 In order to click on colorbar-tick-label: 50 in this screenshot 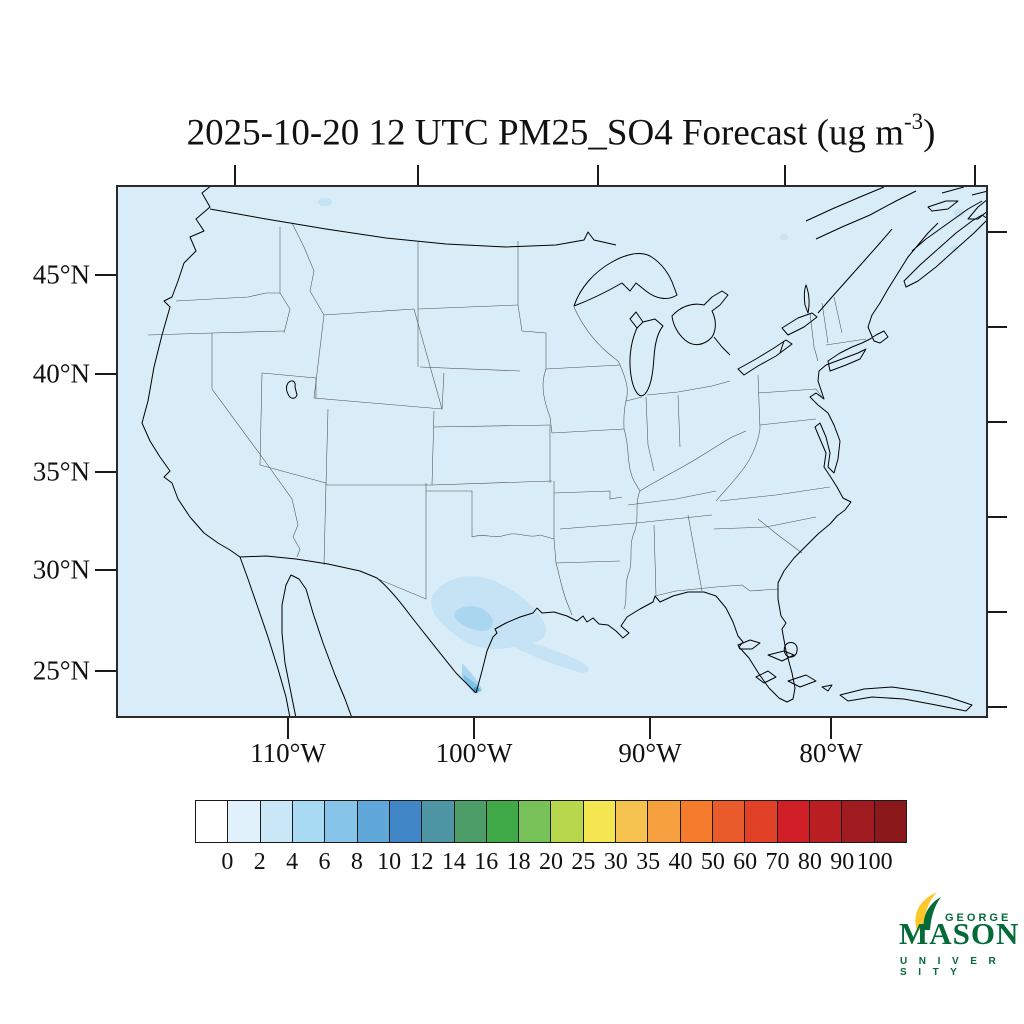, I will do `click(712, 862)`.